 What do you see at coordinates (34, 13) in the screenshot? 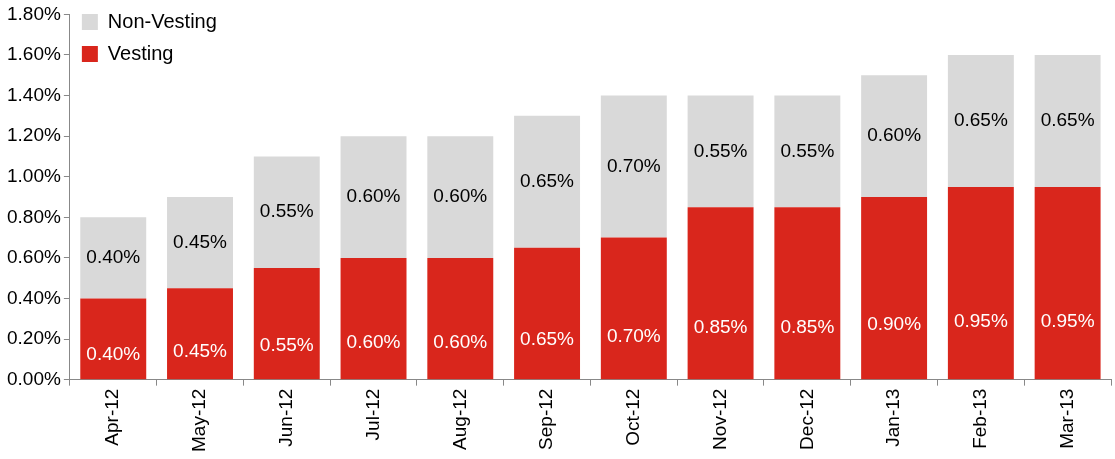
I see `y-tick-label: 1.80%` at bounding box center [34, 13].